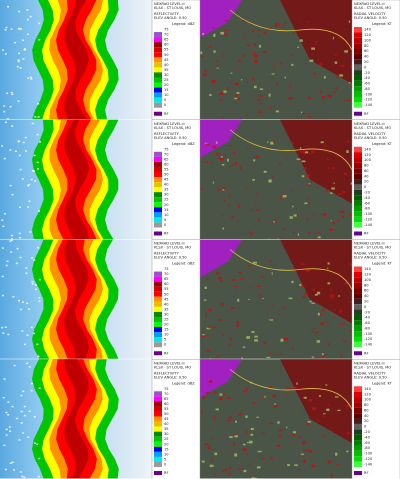  What do you see at coordinates (368, 100) in the screenshot?
I see `legend-label: -120` at bounding box center [368, 100].